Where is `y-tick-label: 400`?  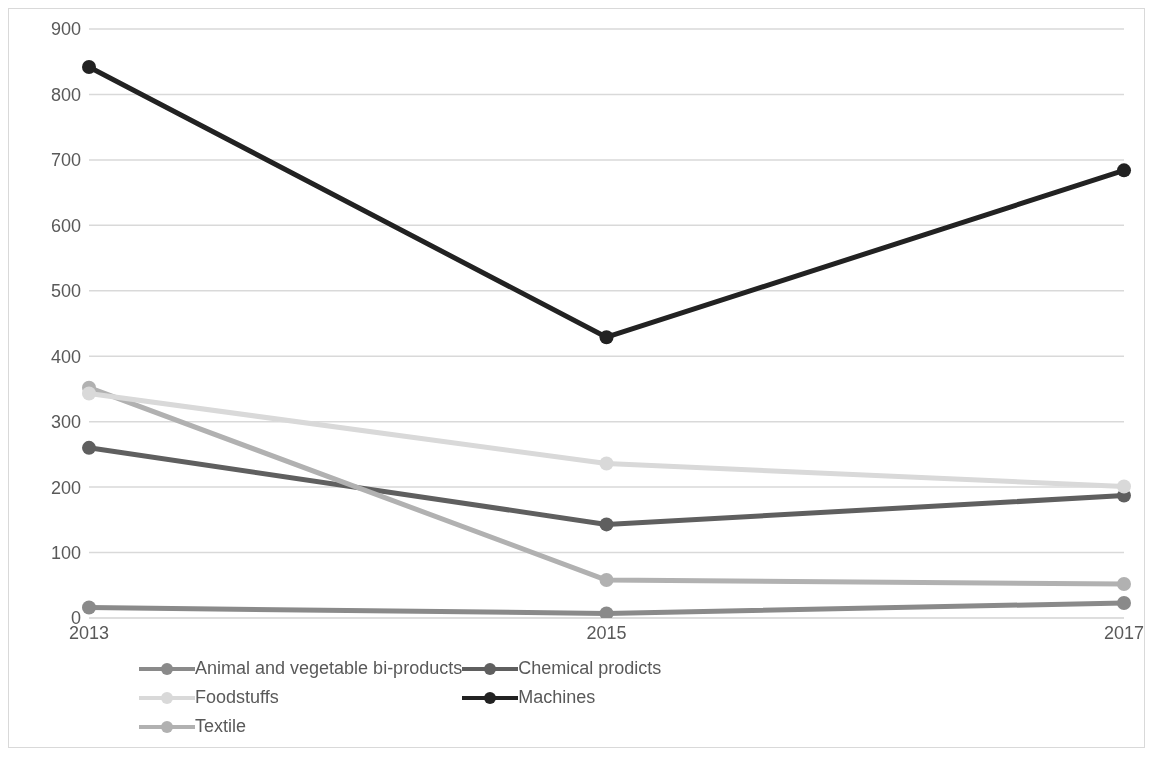
y-tick-label: 400 is located at coordinates (65, 356).